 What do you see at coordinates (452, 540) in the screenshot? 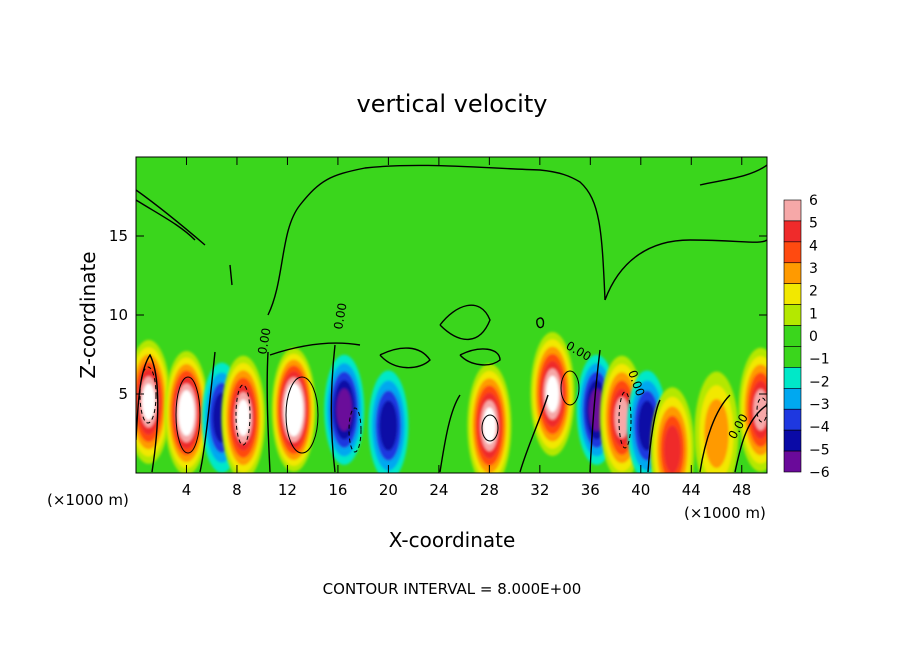
I see `x-axis-label: X-coordinate` at bounding box center [452, 540].